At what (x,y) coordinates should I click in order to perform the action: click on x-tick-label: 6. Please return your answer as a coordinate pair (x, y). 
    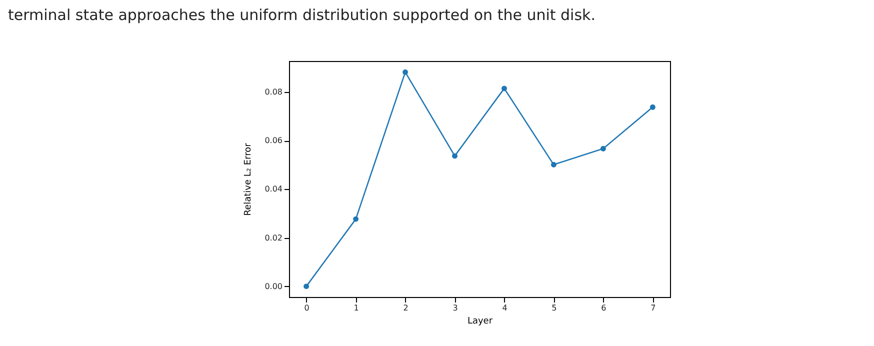
    Looking at the image, I should click on (603, 308).